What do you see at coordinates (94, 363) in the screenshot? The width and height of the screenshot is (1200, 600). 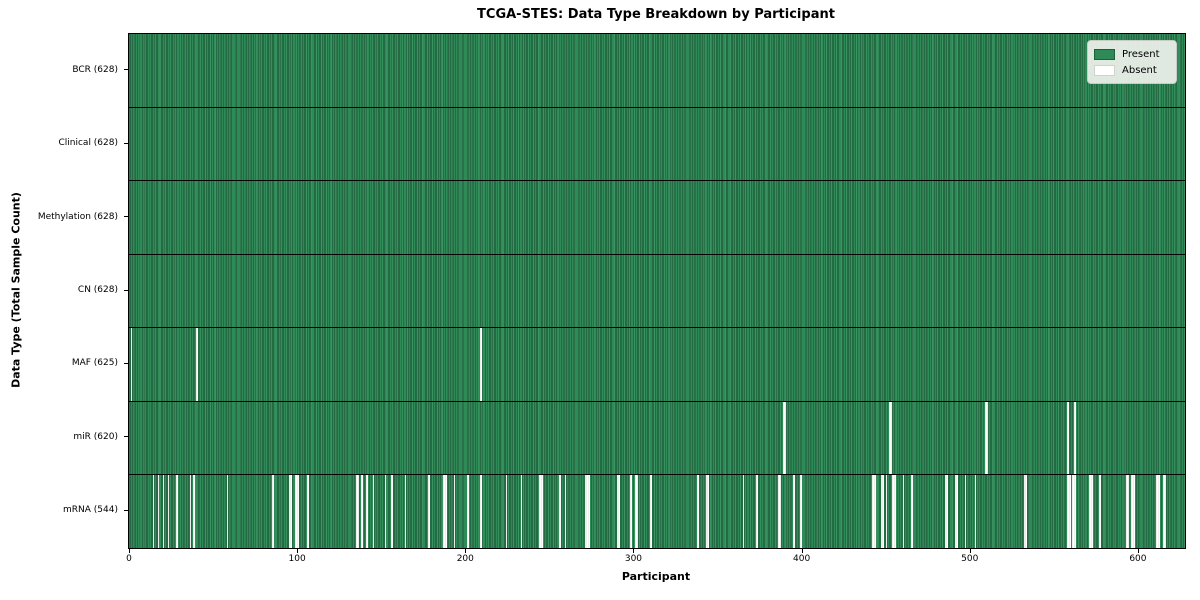 I see `y-tick-label-maf: MAF (625)` at bounding box center [94, 363].